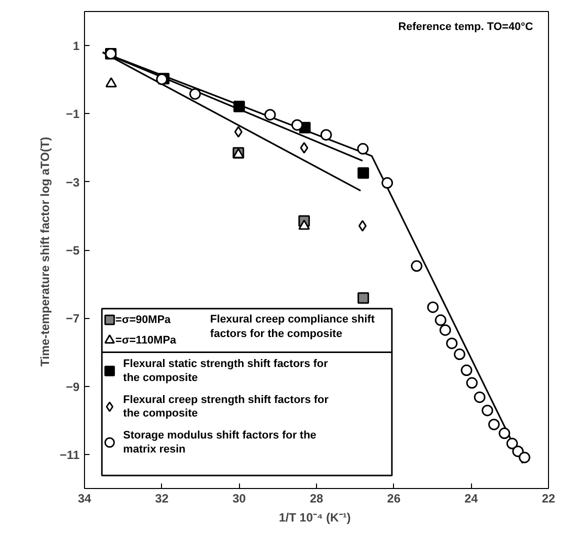  I want to click on x-tick-label: 26, so click(394, 499).